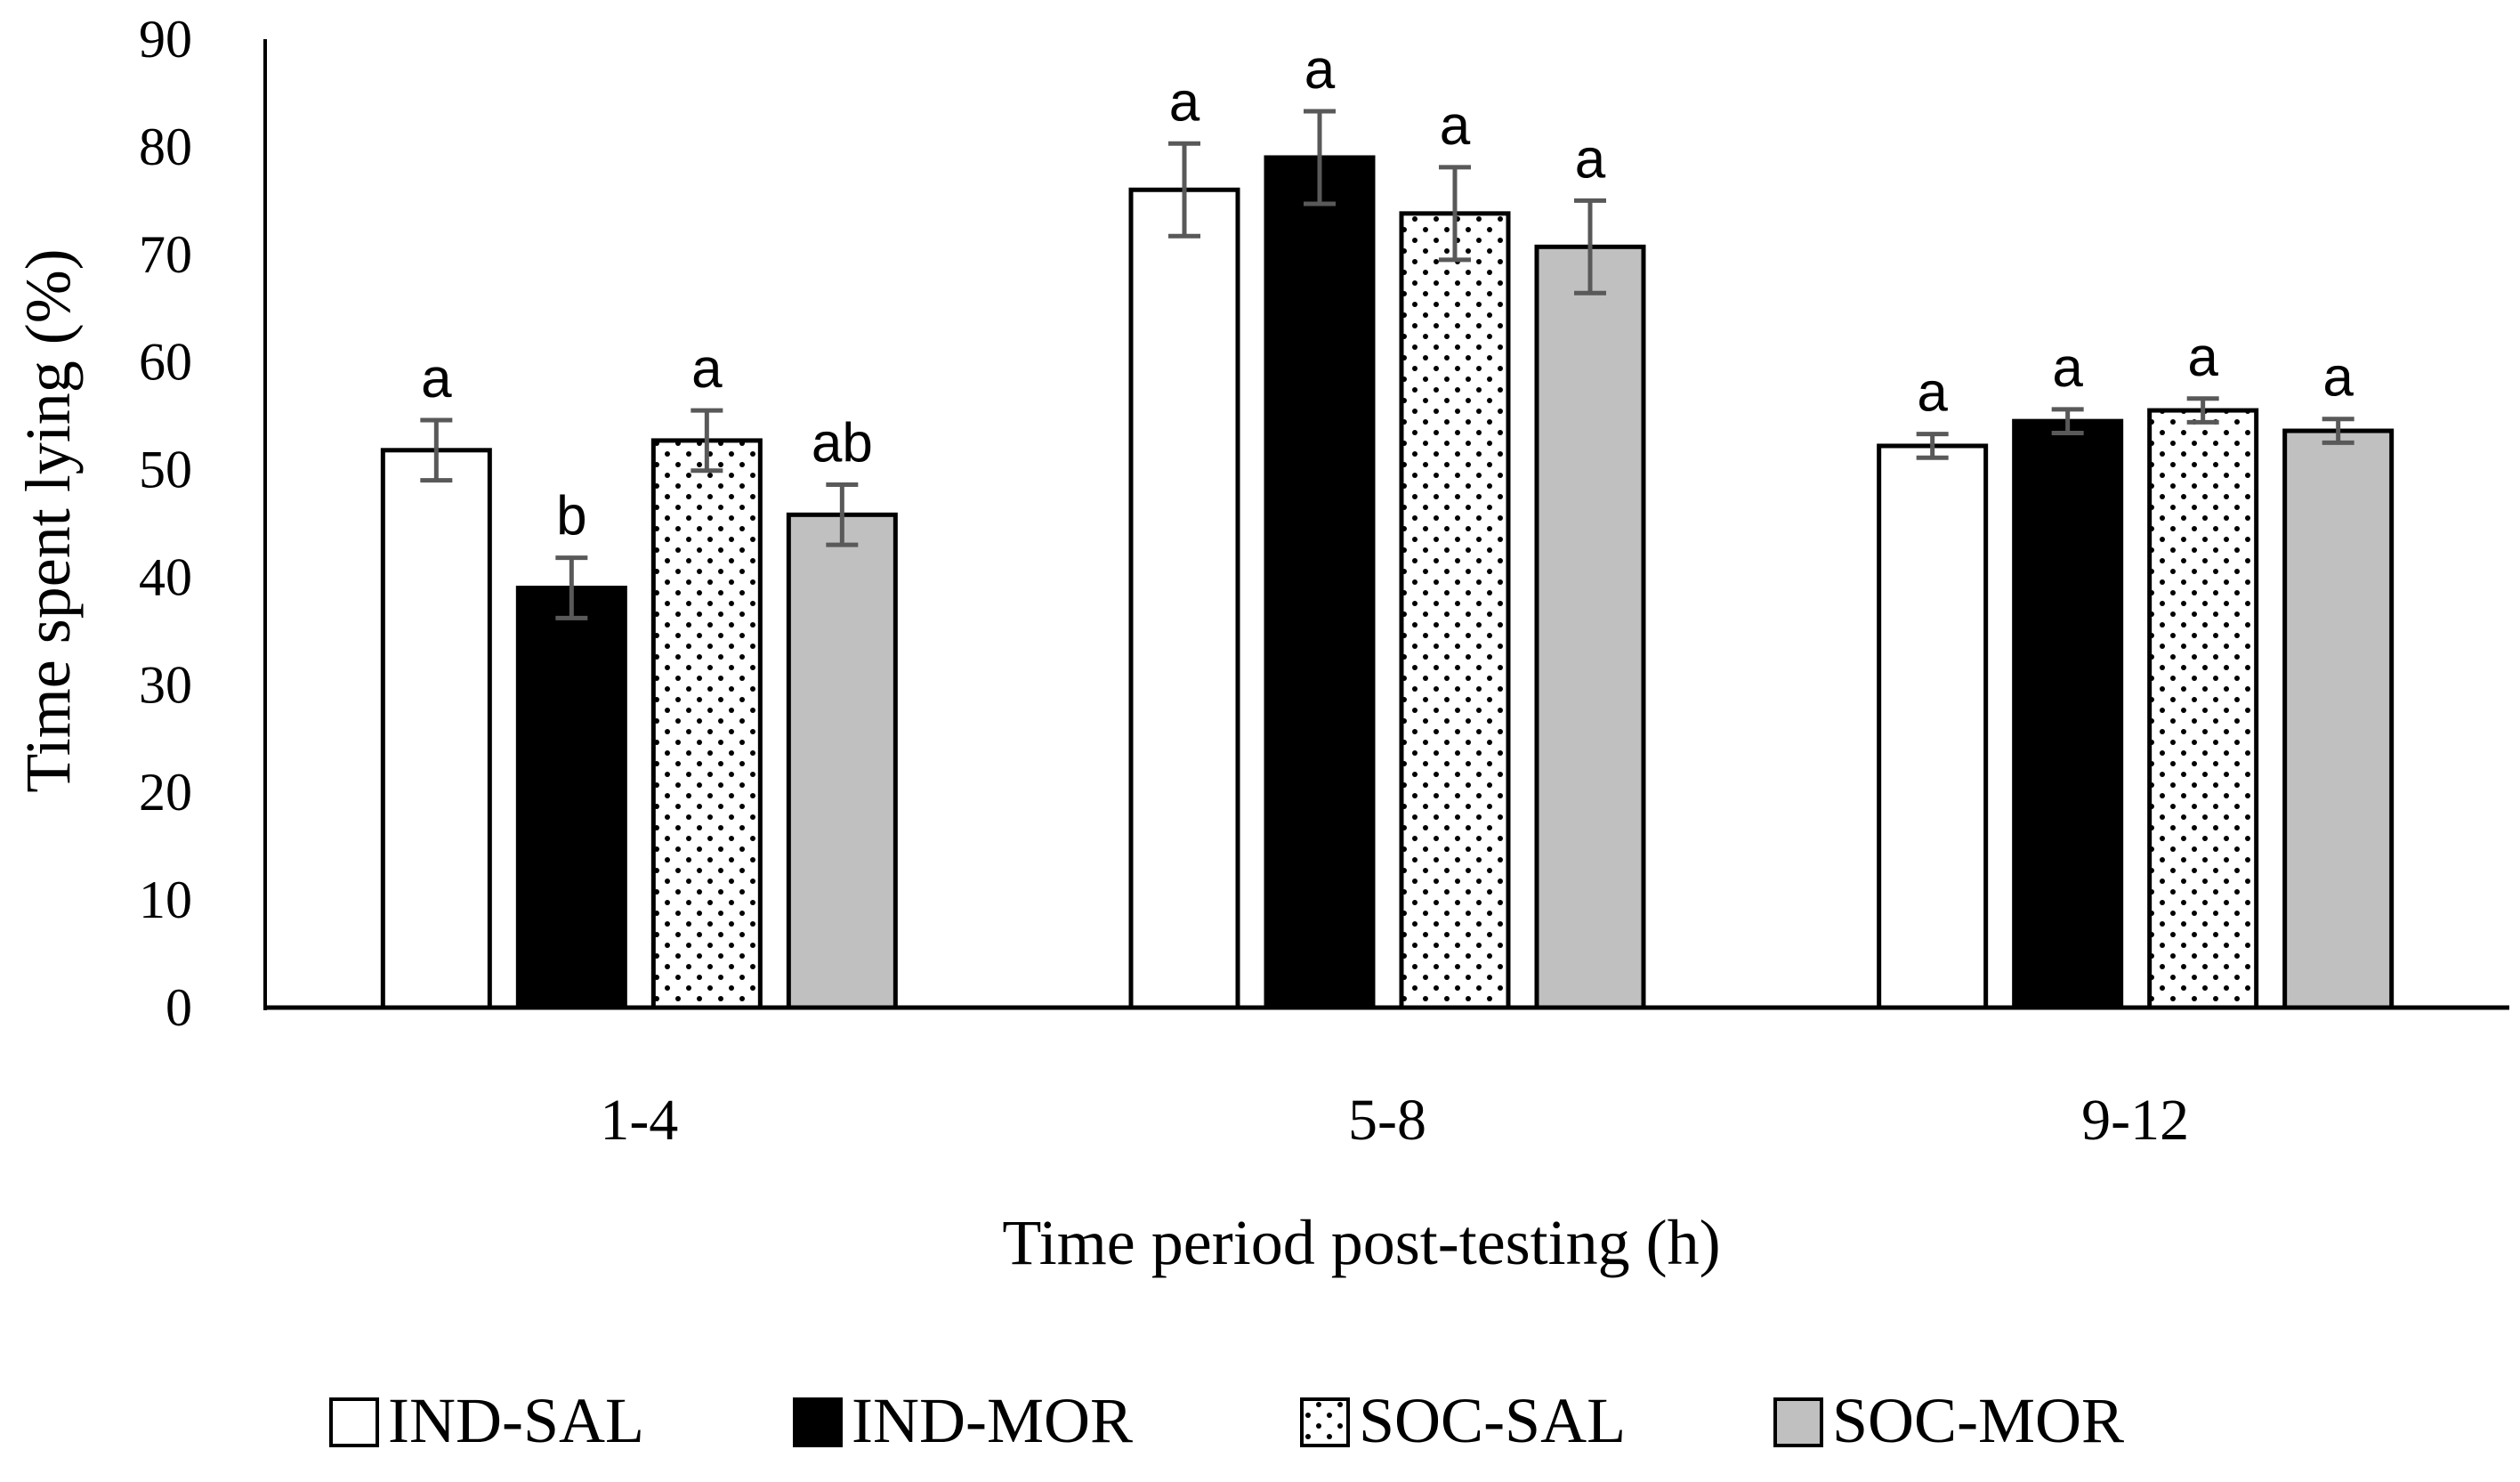 The height and width of the screenshot is (1482, 2520). What do you see at coordinates (165, 147) in the screenshot?
I see `y-tick-label: 80` at bounding box center [165, 147].